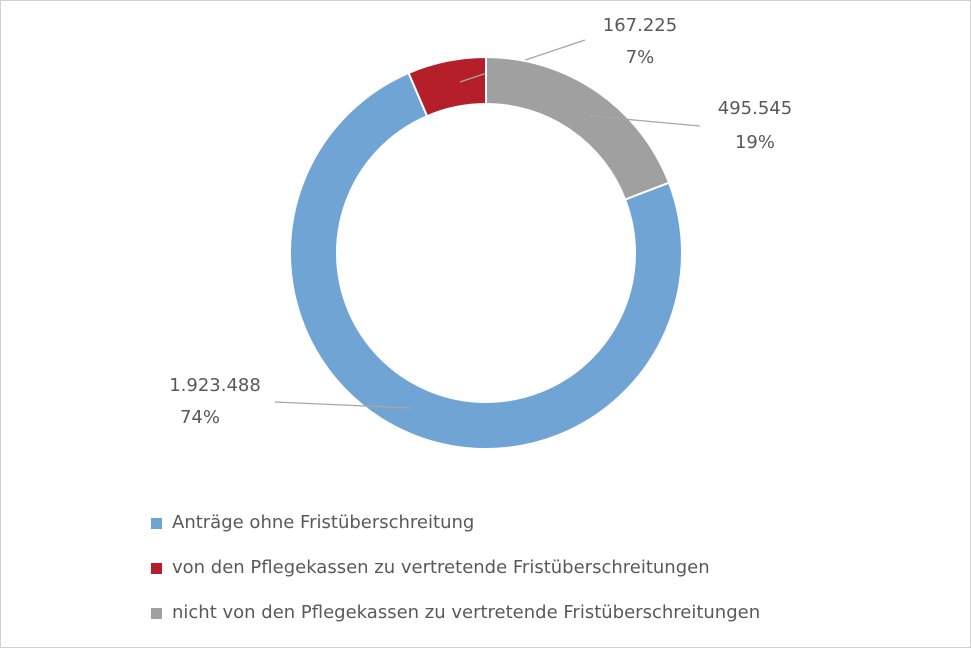 The height and width of the screenshot is (648, 971). Describe the element at coordinates (755, 108) in the screenshot. I see `value-label: 495.545` at that location.